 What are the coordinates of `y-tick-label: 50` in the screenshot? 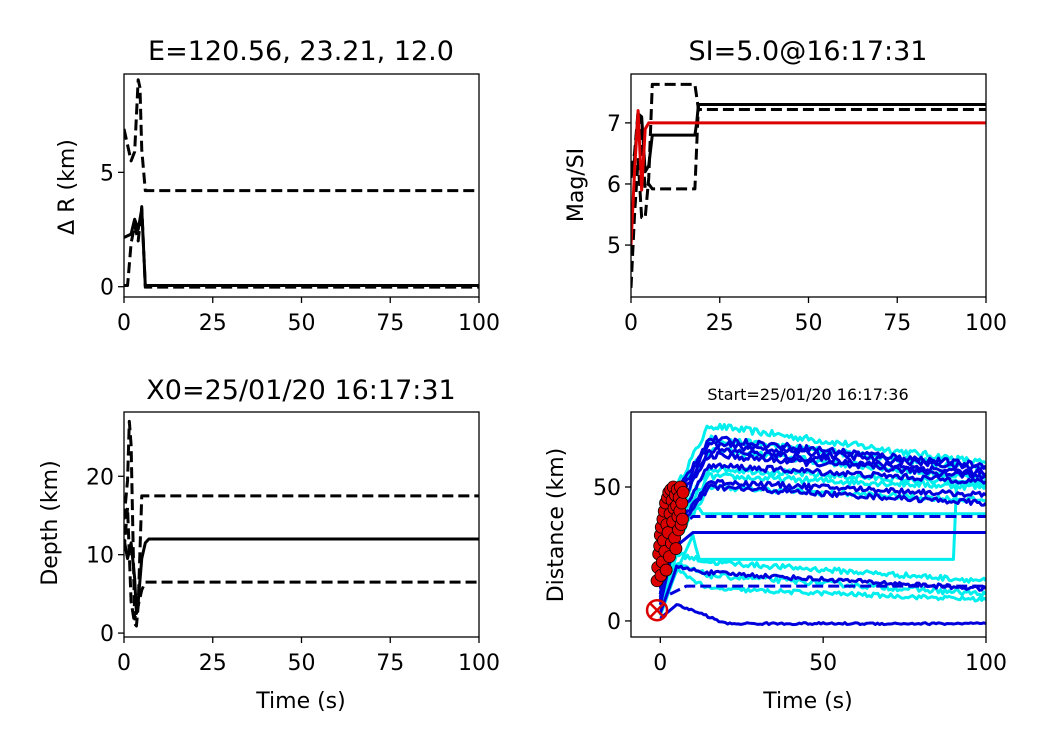 It's located at (607, 488).